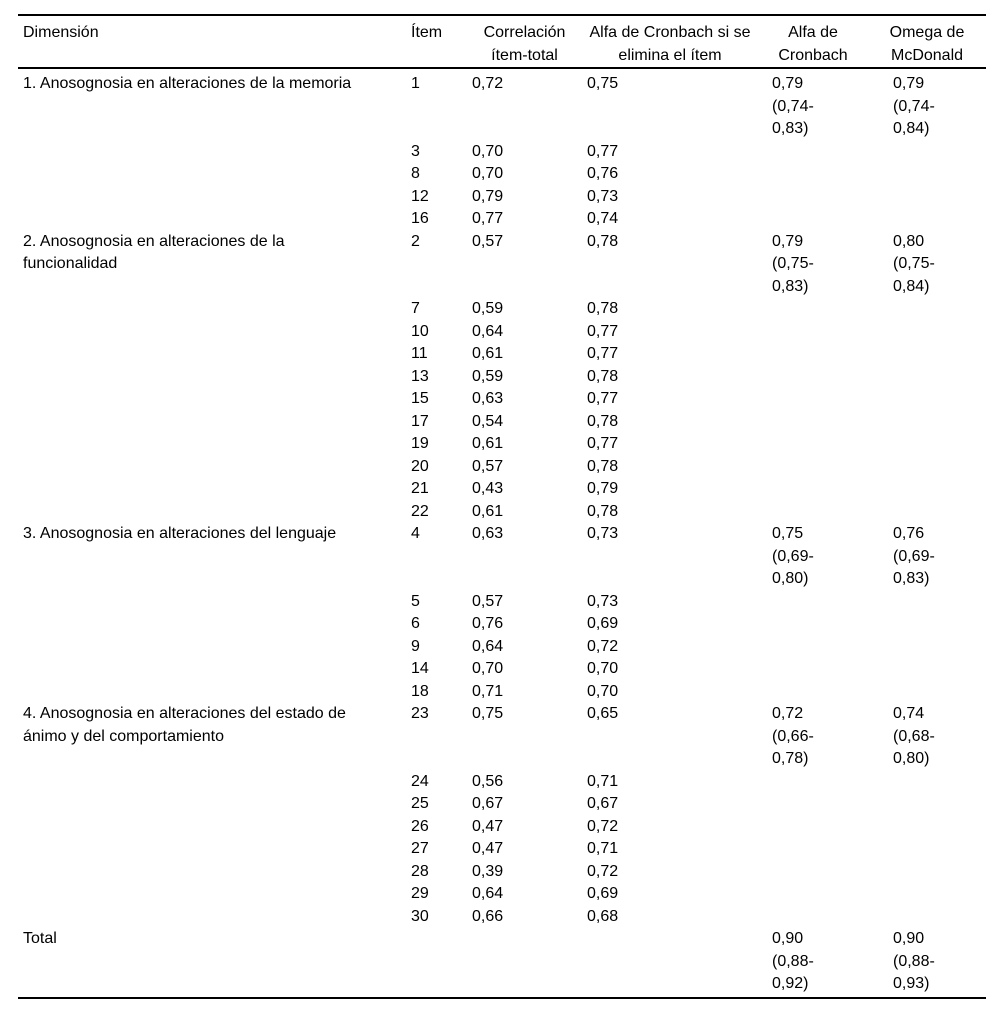 This screenshot has width=1000, height=1014. Describe the element at coordinates (603, 173) in the screenshot. I see `alpha-if-item-deleted-cell: 0,76` at that location.